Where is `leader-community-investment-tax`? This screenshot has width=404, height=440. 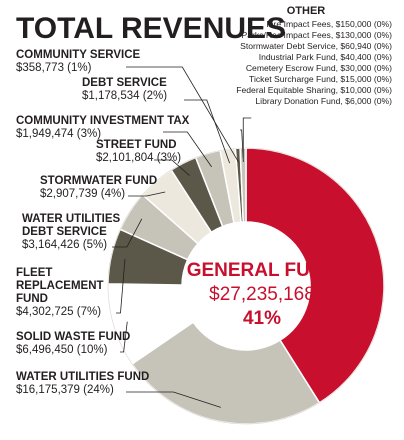 leader-community-investment-tax is located at coordinates (187, 149).